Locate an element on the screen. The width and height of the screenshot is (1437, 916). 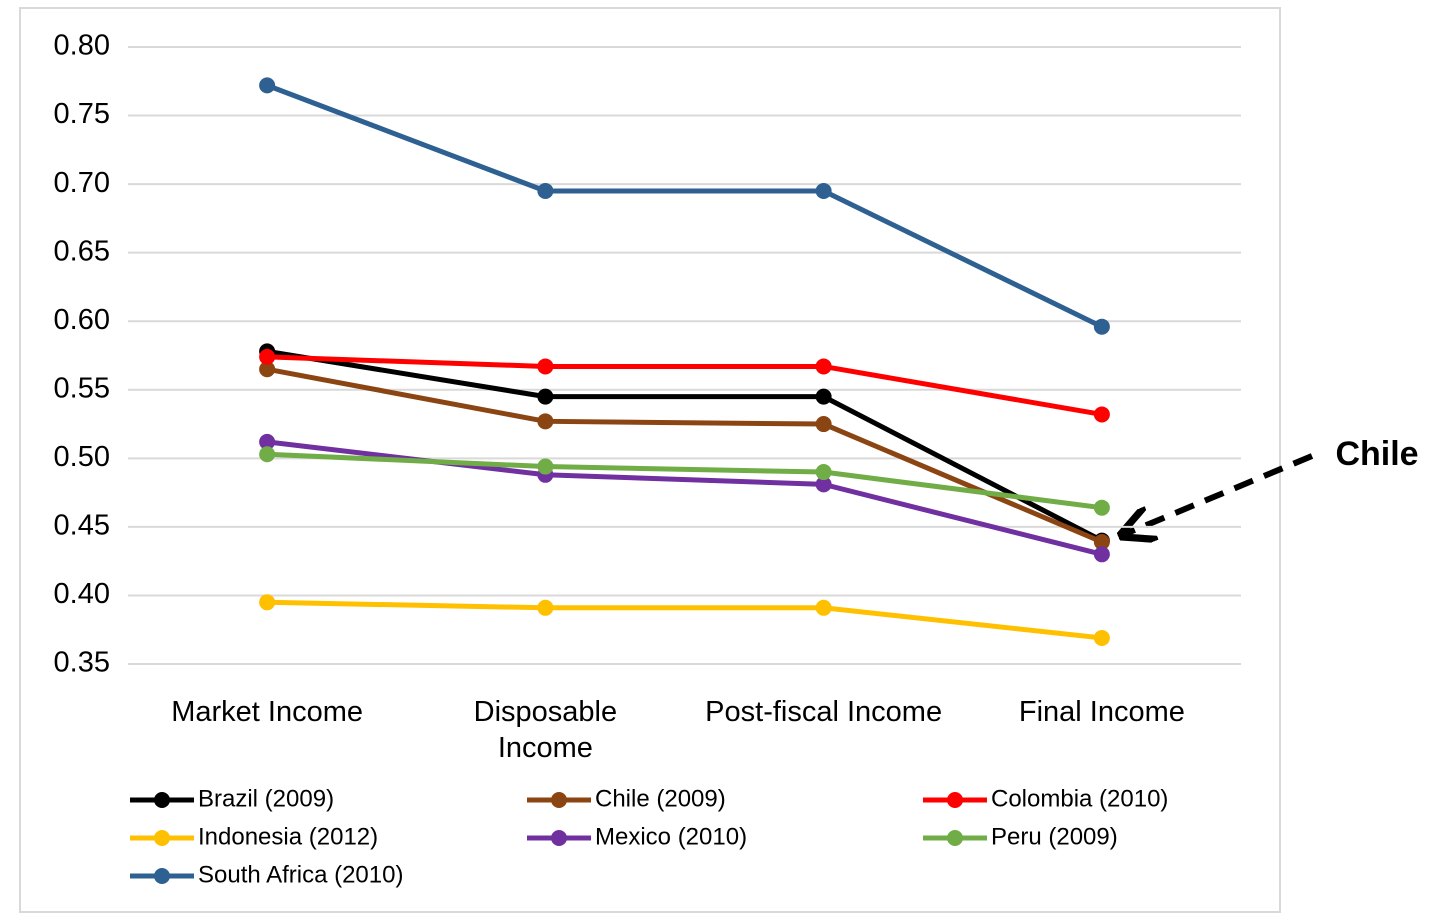
y-tick-label: 0.65 is located at coordinates (82, 251).